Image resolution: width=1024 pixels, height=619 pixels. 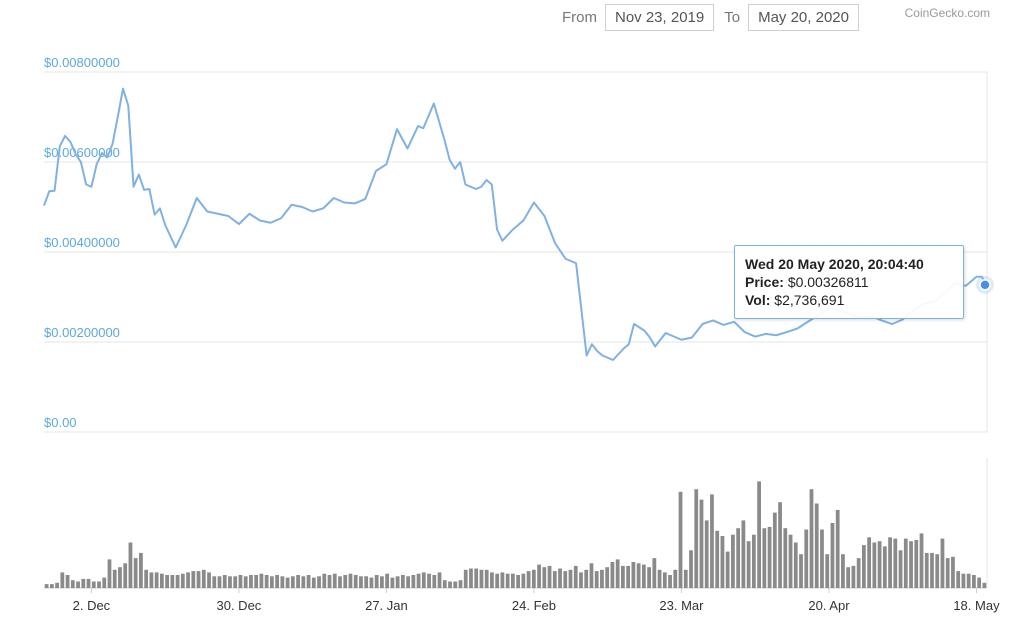 What do you see at coordinates (60, 422) in the screenshot?
I see `y-tick-label: $0.00` at bounding box center [60, 422].